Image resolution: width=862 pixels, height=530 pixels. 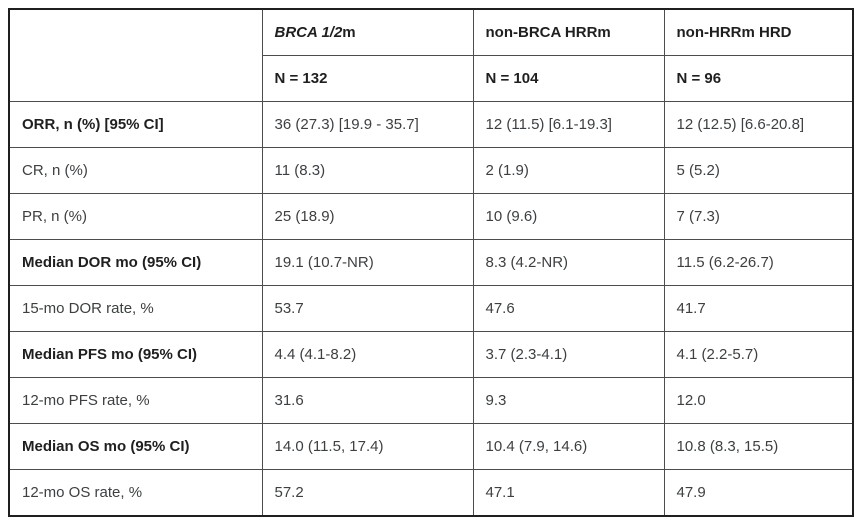 I want to click on value-cell: 36 (27.3) [19.9 - 35.7], so click(x=367, y=124).